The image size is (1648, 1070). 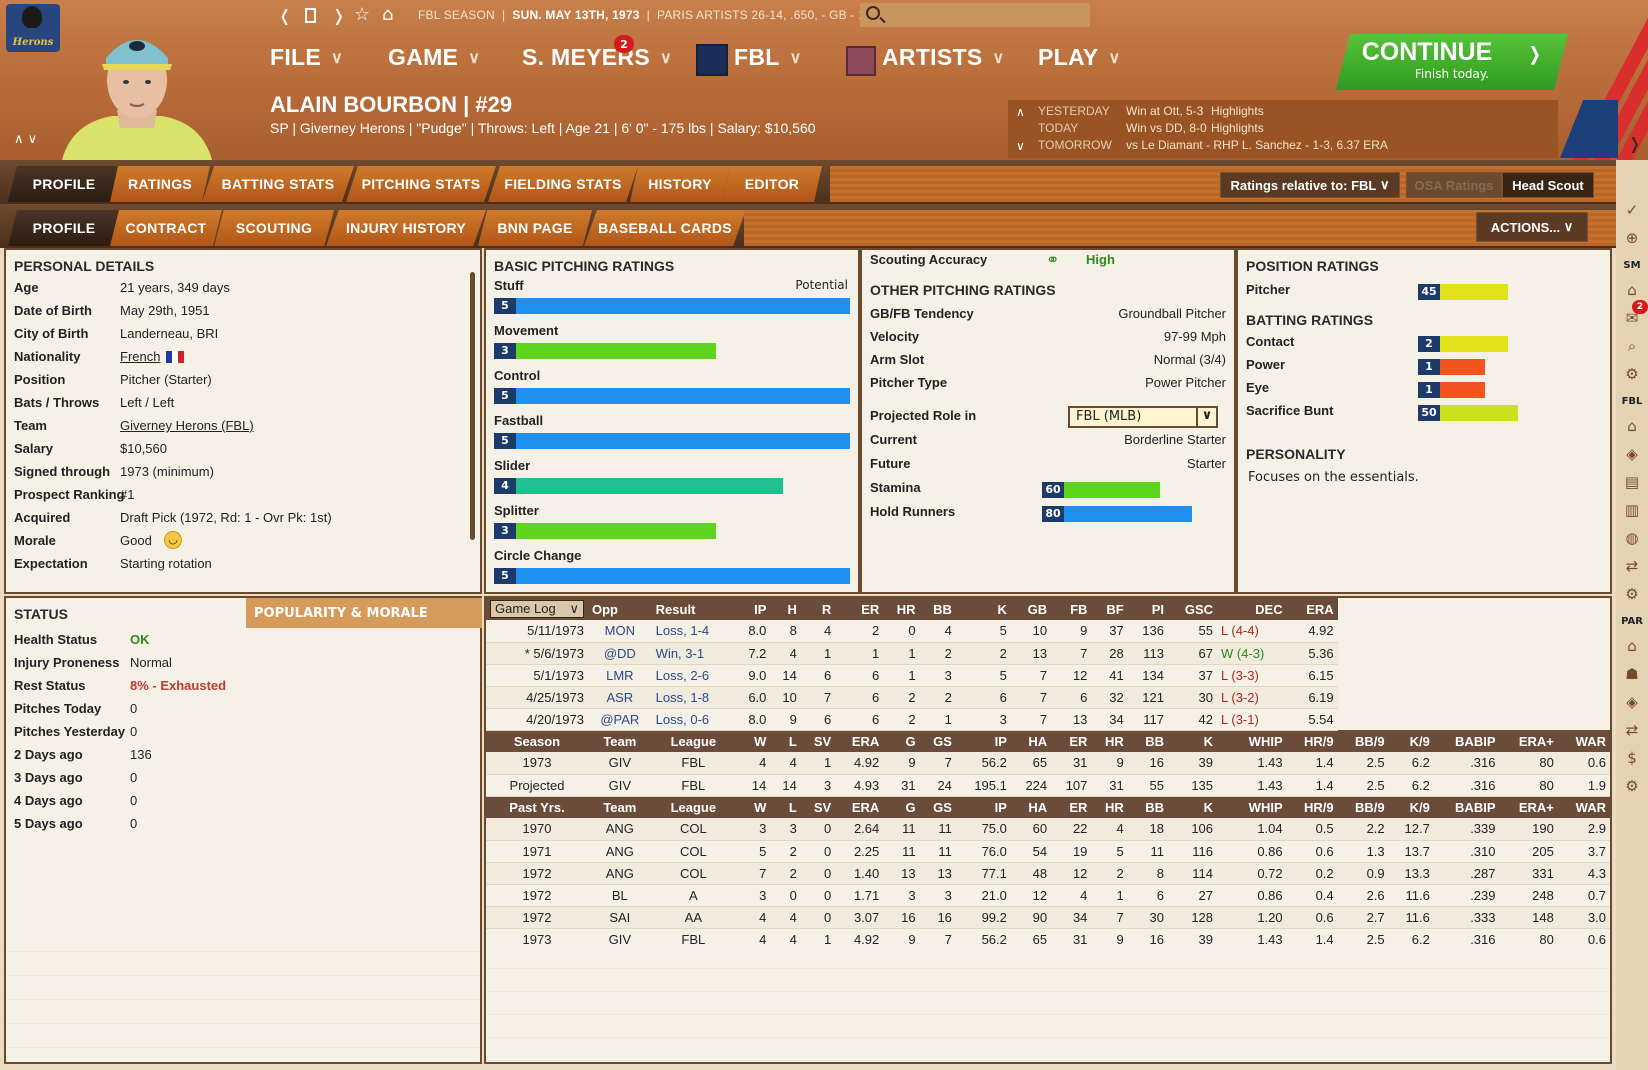 What do you see at coordinates (620, 741) in the screenshot?
I see `season-header: Team` at bounding box center [620, 741].